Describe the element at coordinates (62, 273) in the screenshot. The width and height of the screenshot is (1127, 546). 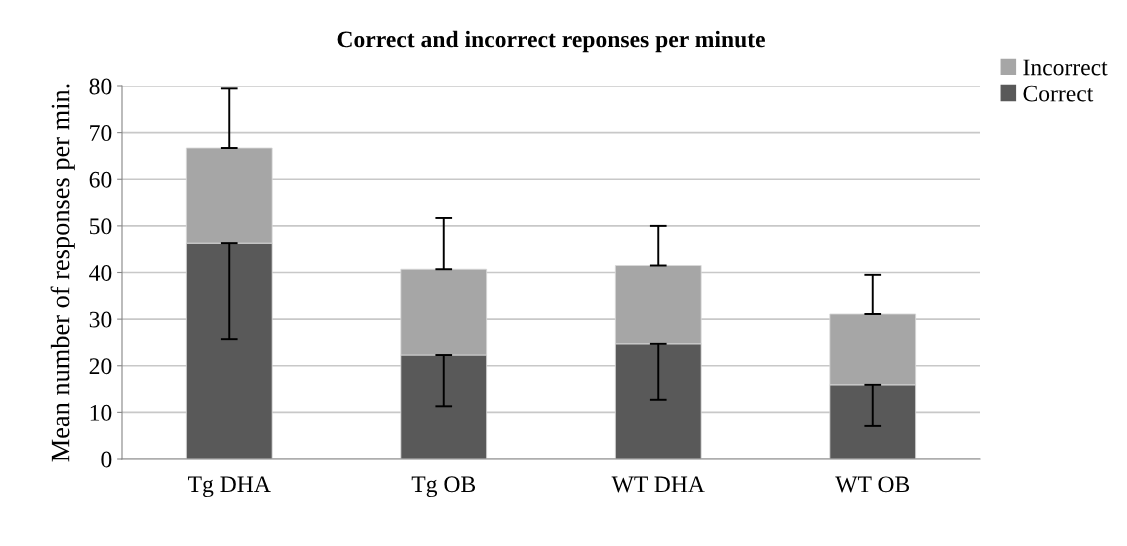
I see `y-axis-title: Mean number of responses per min.` at that location.